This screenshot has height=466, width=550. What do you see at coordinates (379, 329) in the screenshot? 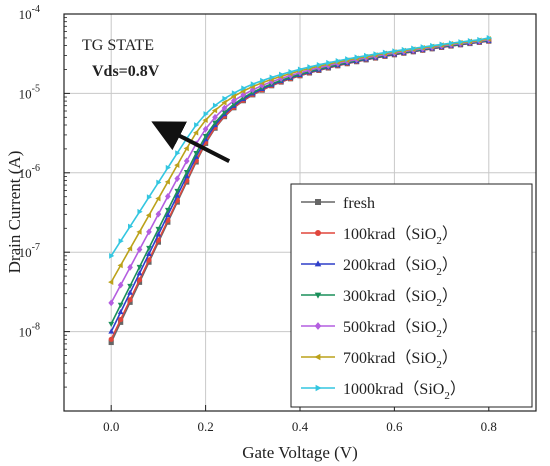
I see `legend-item: 500krad（SiO2）` at bounding box center [379, 329].